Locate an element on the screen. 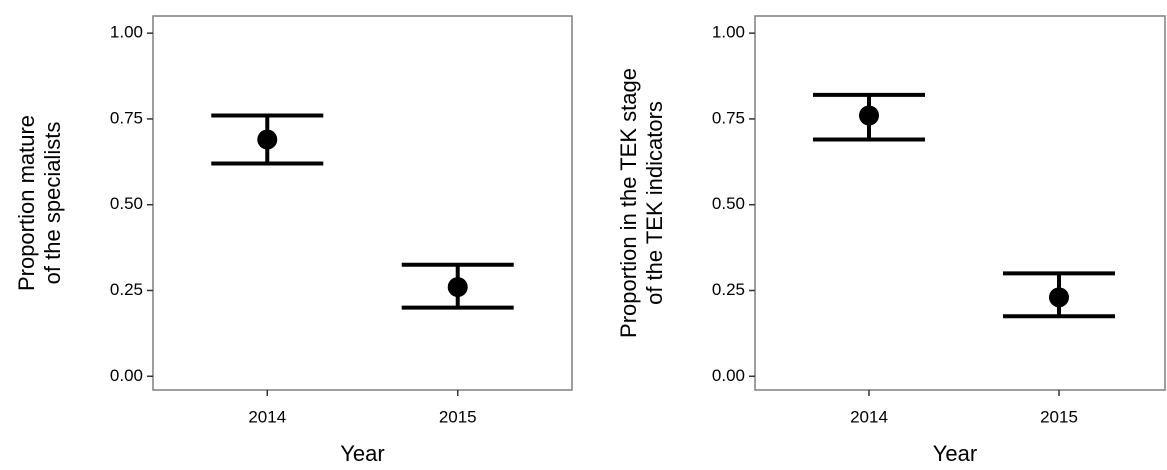  y-axis-title: of the TEK indicators is located at coordinates (654, 203).